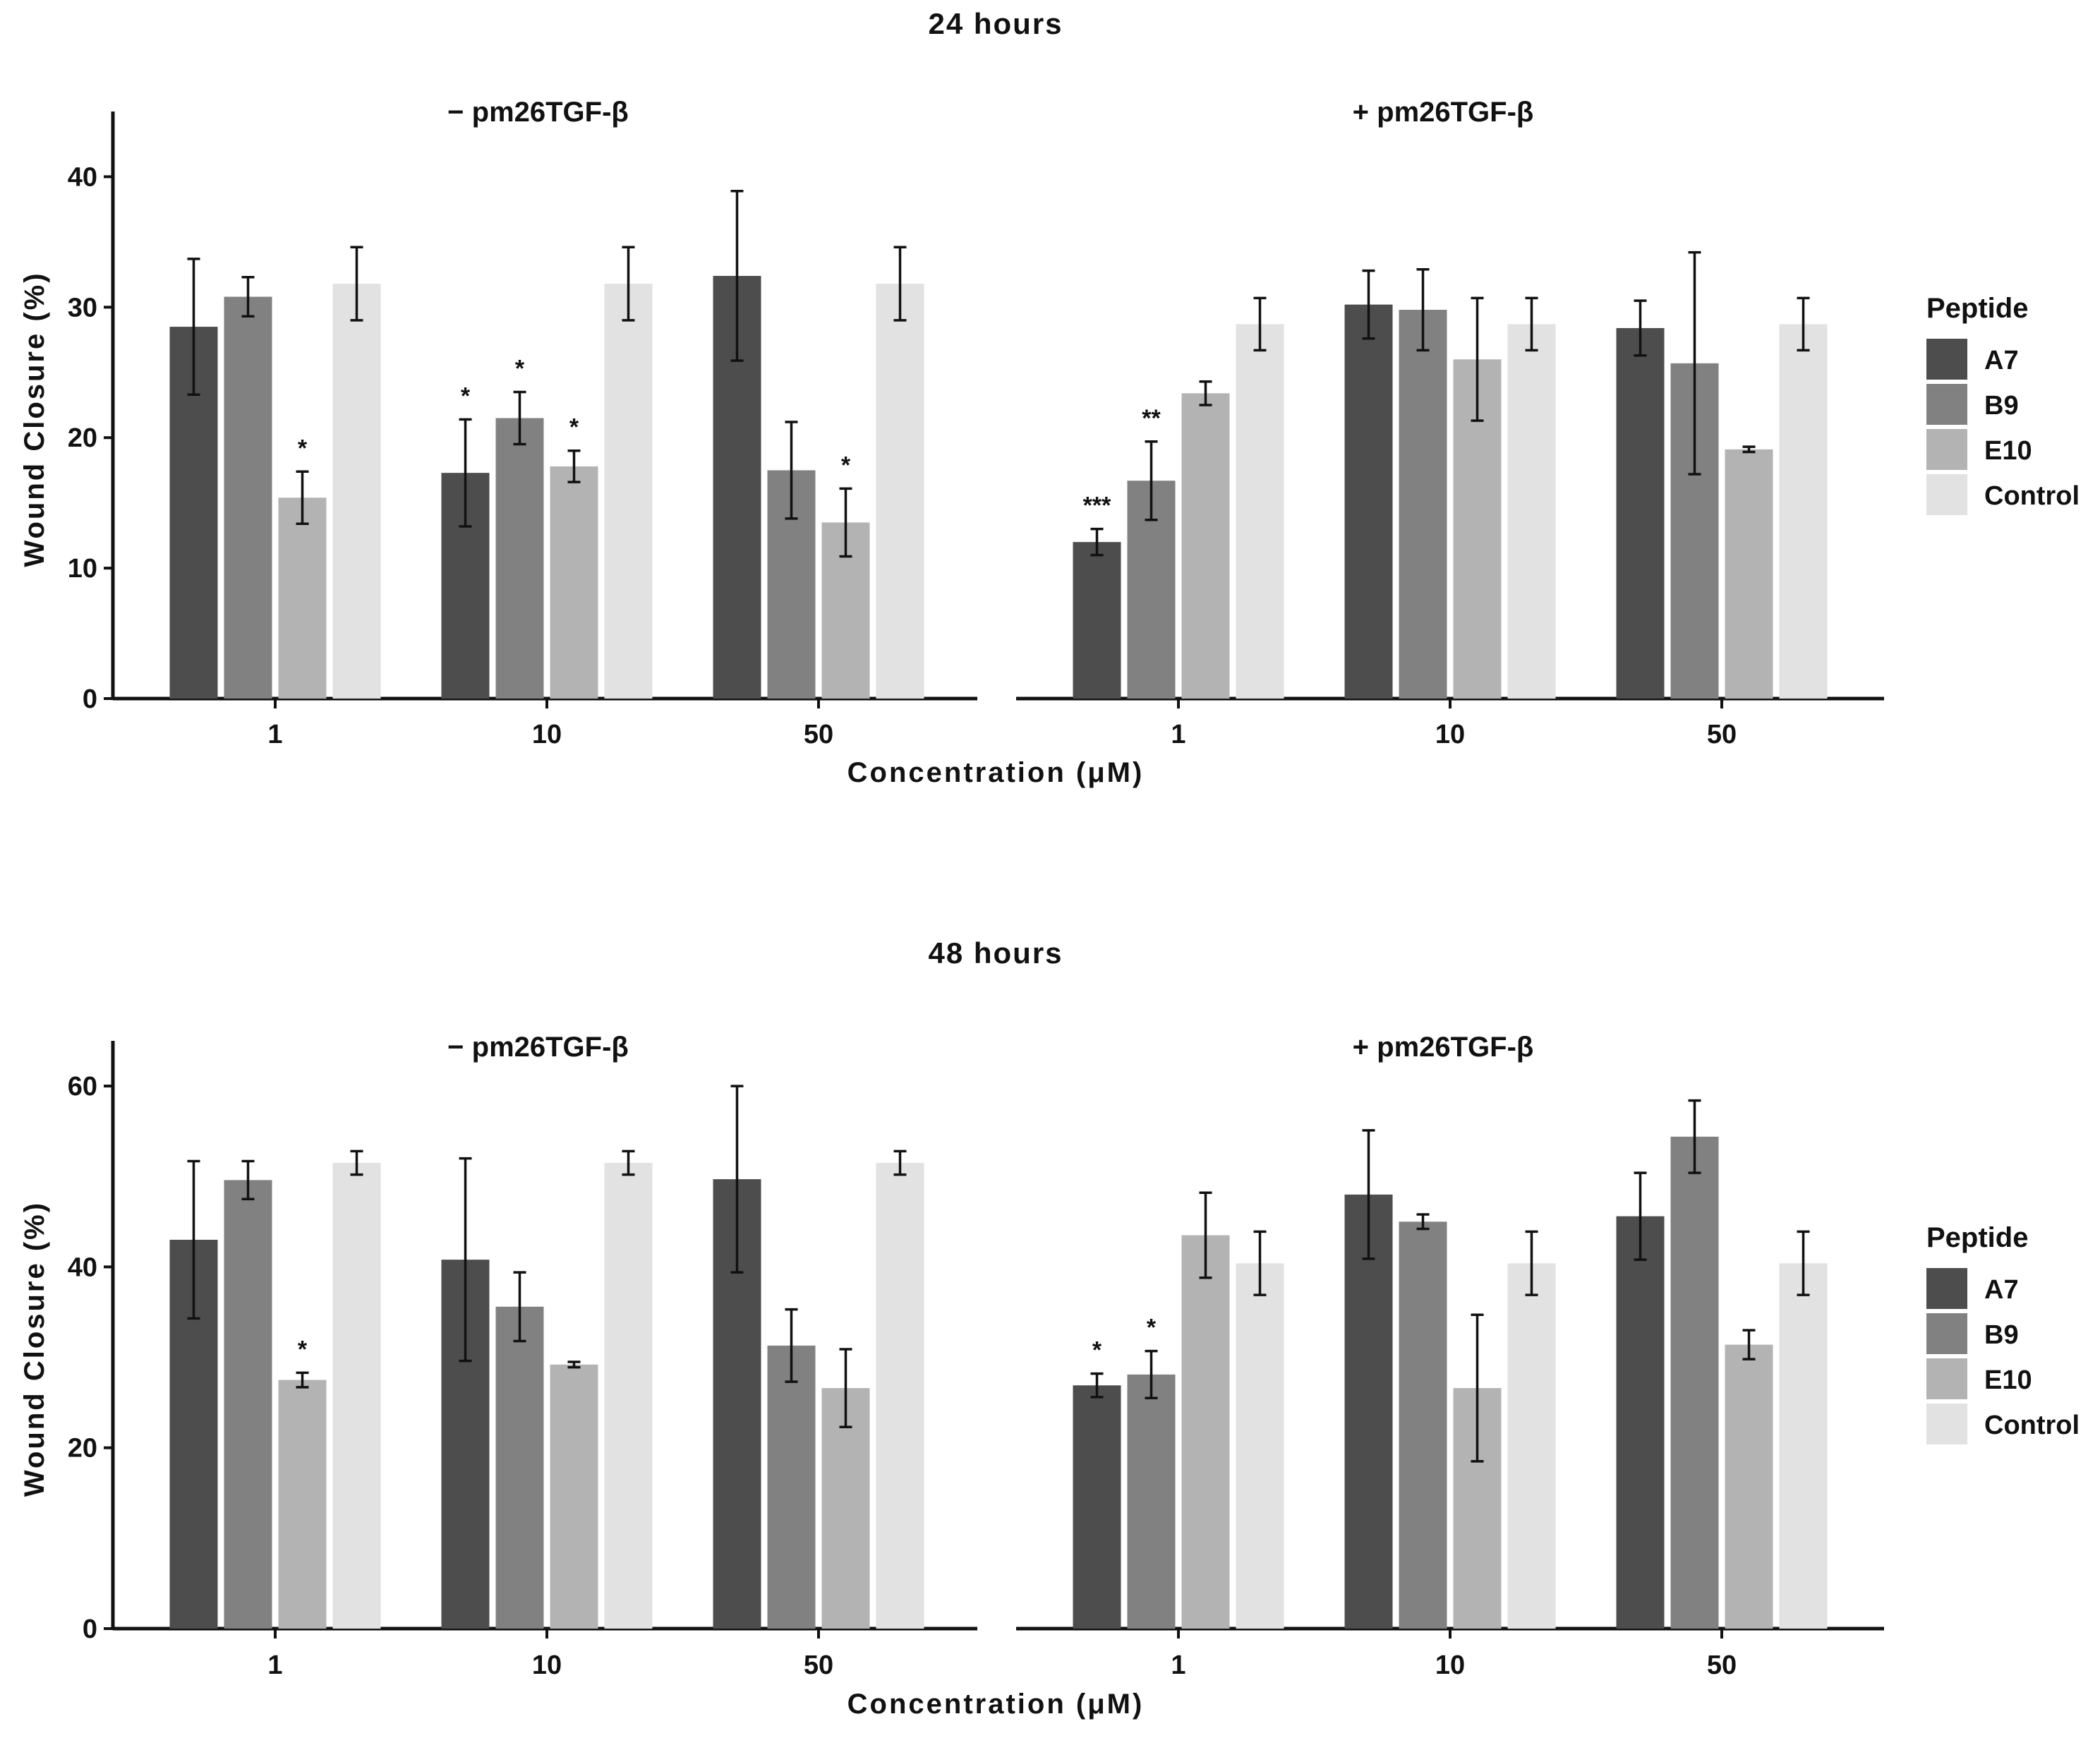 This screenshot has width=2100, height=1738. What do you see at coordinates (82, 307) in the screenshot?
I see `y-tick-label: 30` at bounding box center [82, 307].